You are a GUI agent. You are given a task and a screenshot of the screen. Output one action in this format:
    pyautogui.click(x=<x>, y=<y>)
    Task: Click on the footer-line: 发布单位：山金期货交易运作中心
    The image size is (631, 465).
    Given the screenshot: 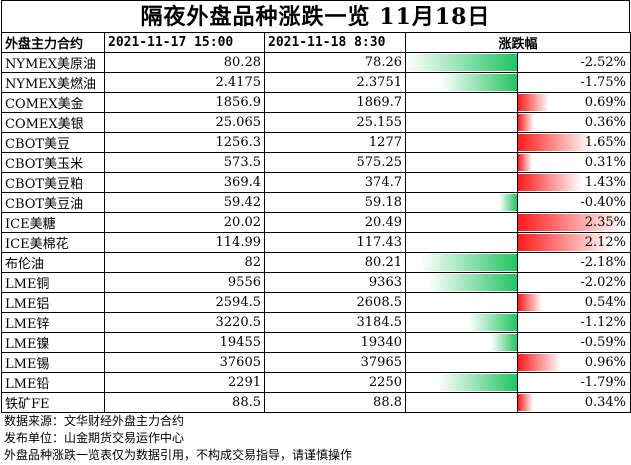 What is the action you would take?
    pyautogui.click(x=94, y=438)
    